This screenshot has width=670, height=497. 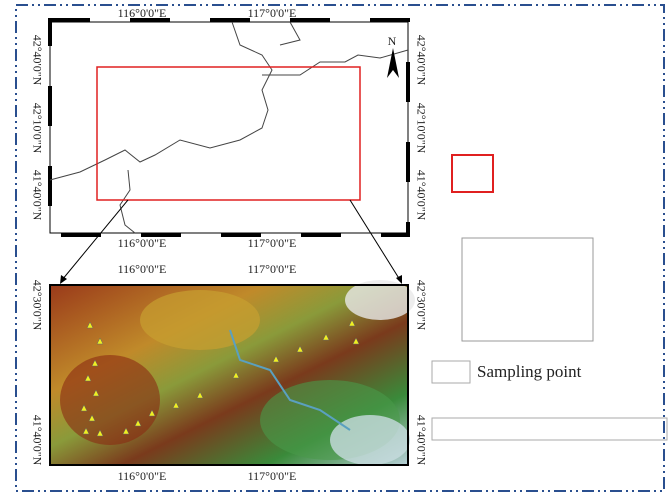 I want to click on sampling-points, so click(x=220, y=378).